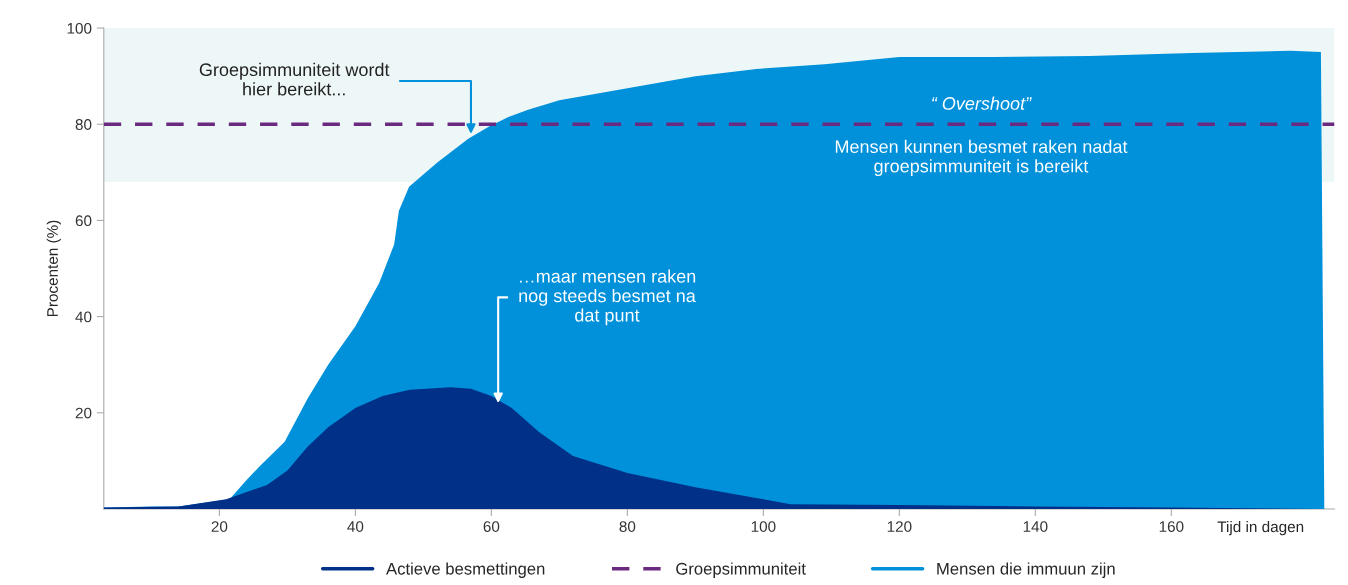 The image size is (1348, 585). What do you see at coordinates (465, 570) in the screenshot?
I see `legend-label: Actieve besmettingen` at bounding box center [465, 570].